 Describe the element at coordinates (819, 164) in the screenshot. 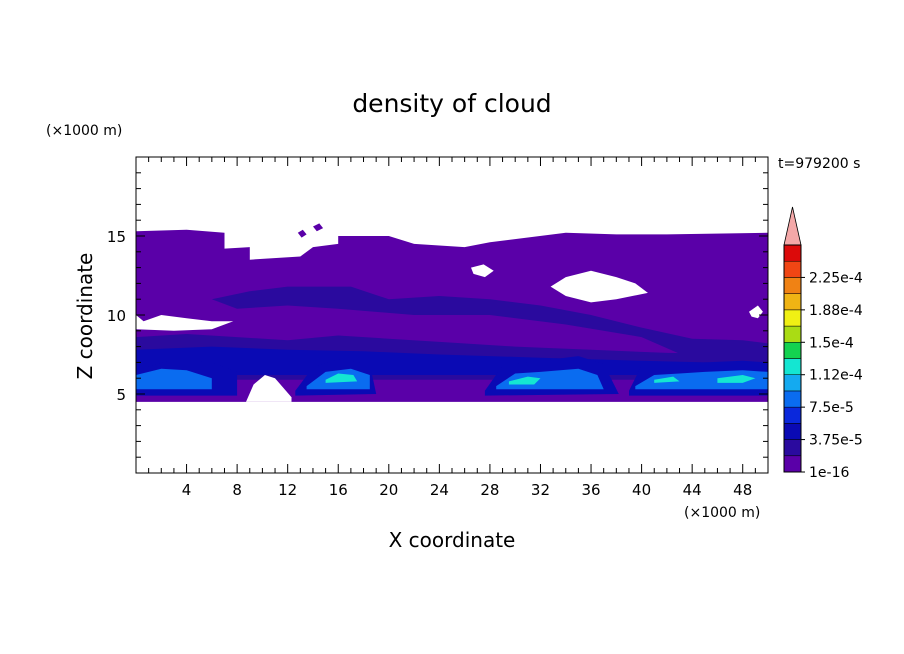

I see `time-label: t=979200 s` at that location.